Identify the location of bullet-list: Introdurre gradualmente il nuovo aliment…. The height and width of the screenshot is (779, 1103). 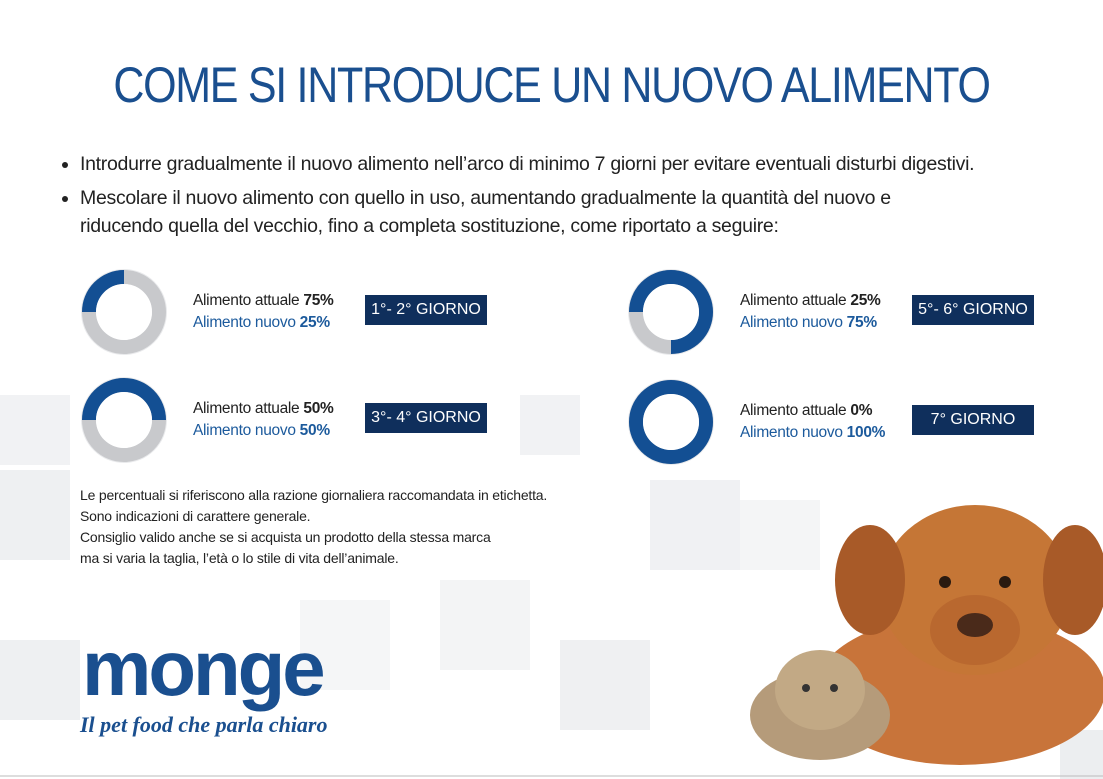
(563, 198).